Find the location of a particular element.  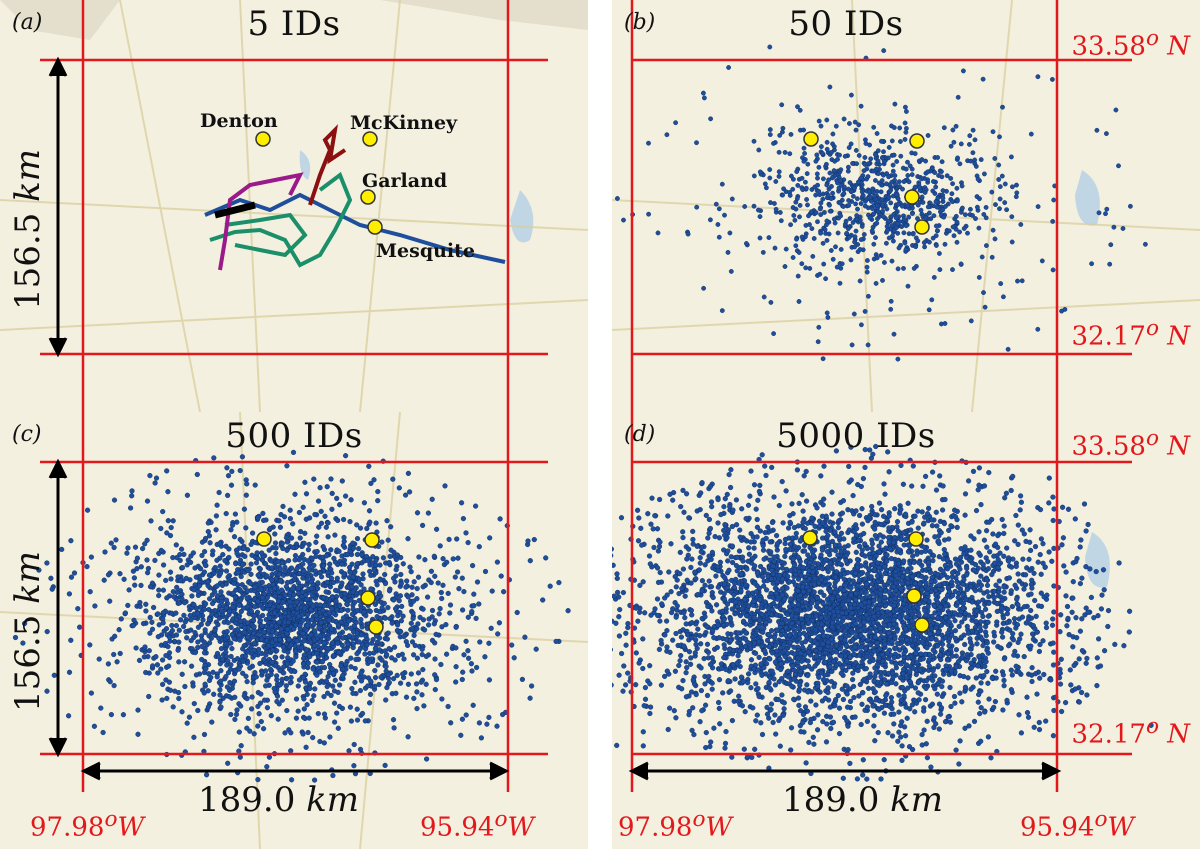

panel-title: 5 IDs is located at coordinates (294, 24).